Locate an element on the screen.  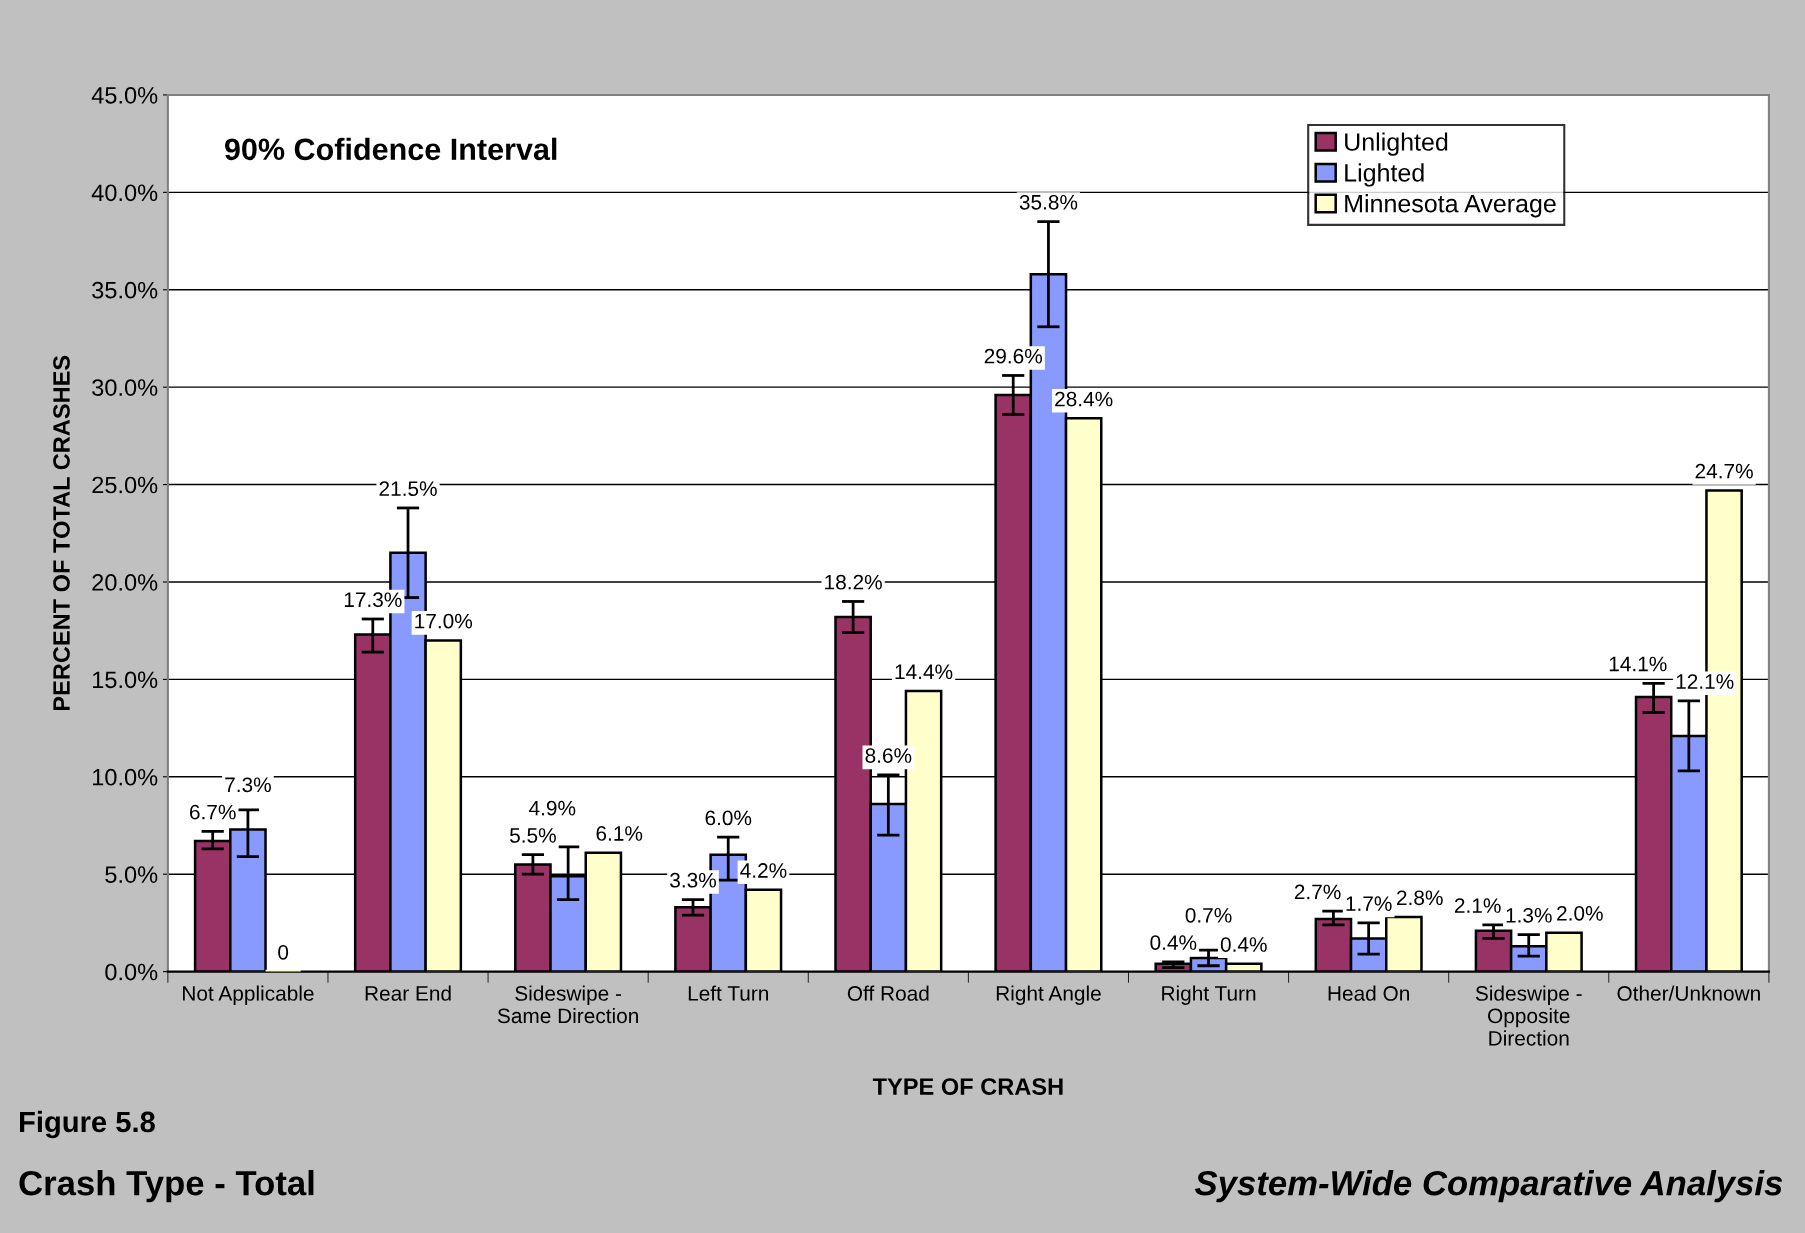
data-label: 8.6% is located at coordinates (888, 755).